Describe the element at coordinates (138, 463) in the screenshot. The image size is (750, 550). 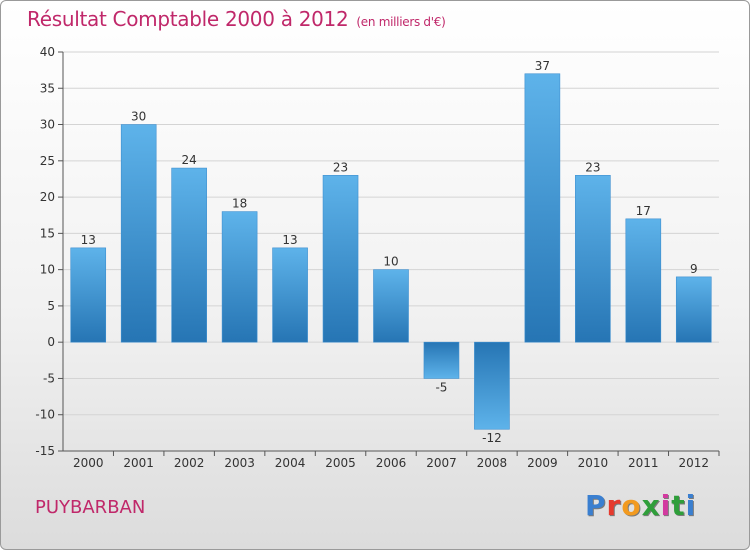
I see `x-tick-label: 2001` at that location.